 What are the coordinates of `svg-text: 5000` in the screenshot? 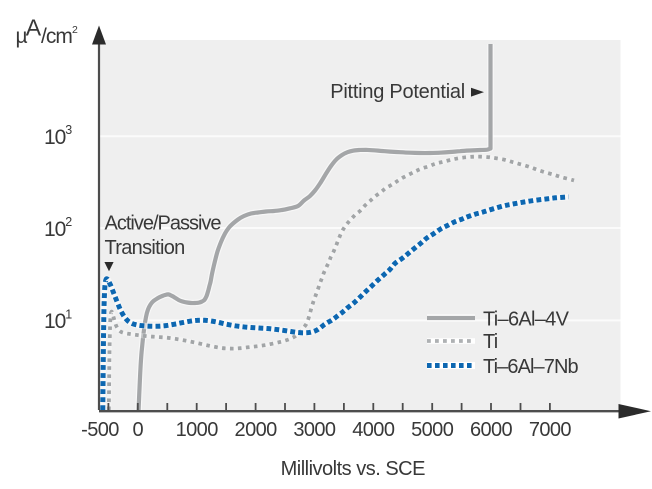 It's located at (432, 430).